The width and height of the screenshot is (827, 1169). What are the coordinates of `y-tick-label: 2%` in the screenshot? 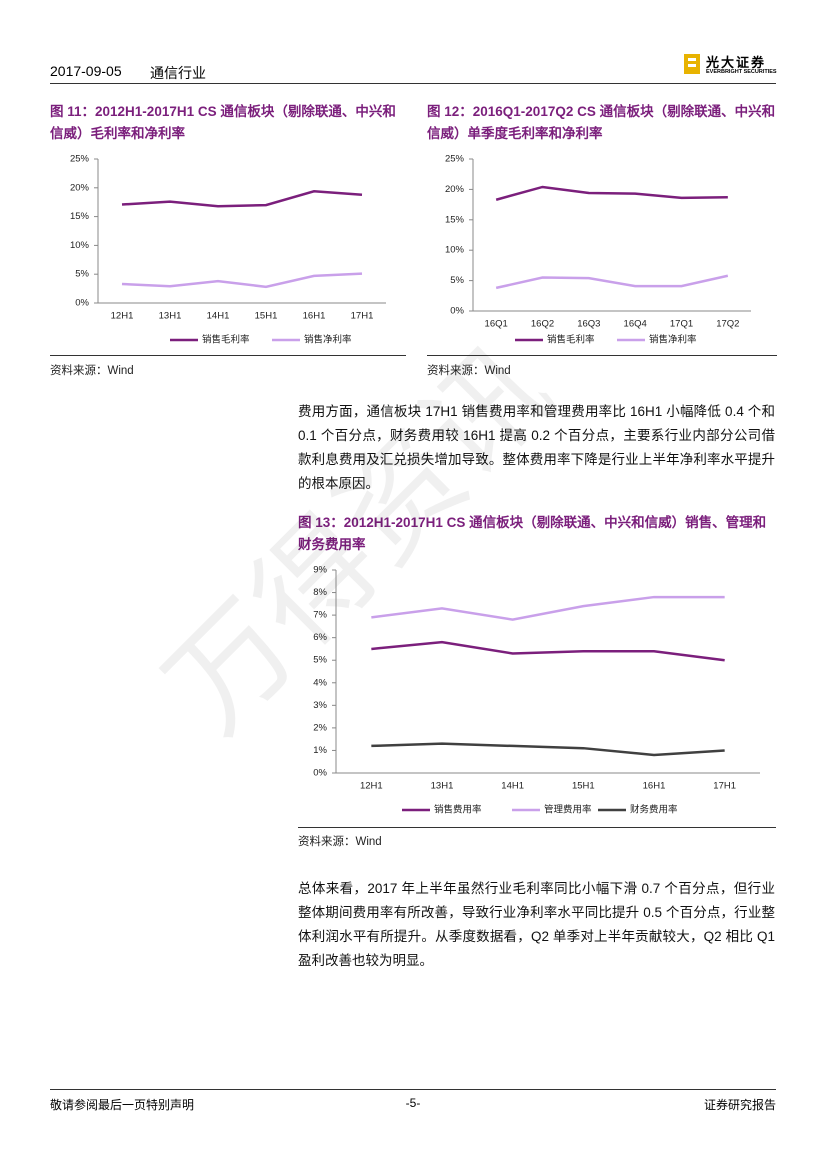 It's located at (320, 727).